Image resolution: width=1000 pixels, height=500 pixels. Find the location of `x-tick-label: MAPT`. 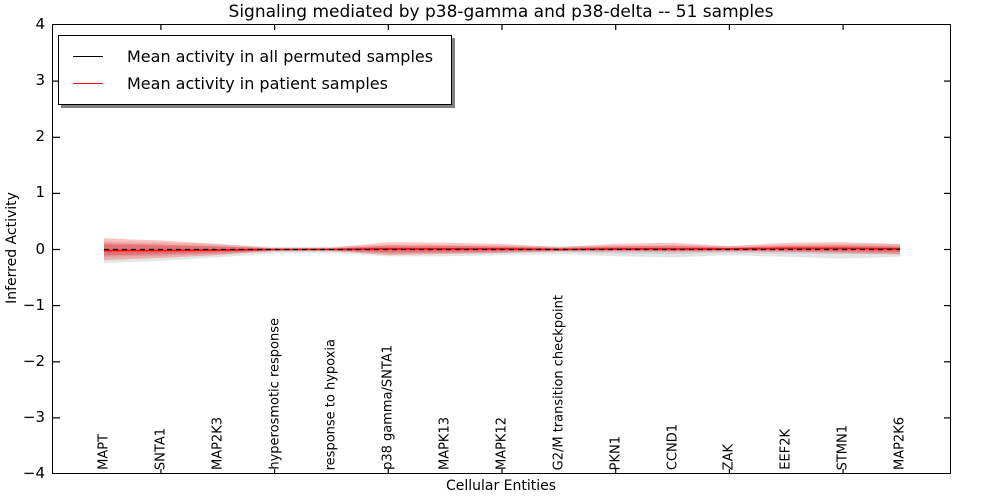

x-tick-label: MAPT is located at coordinates (104, 452).